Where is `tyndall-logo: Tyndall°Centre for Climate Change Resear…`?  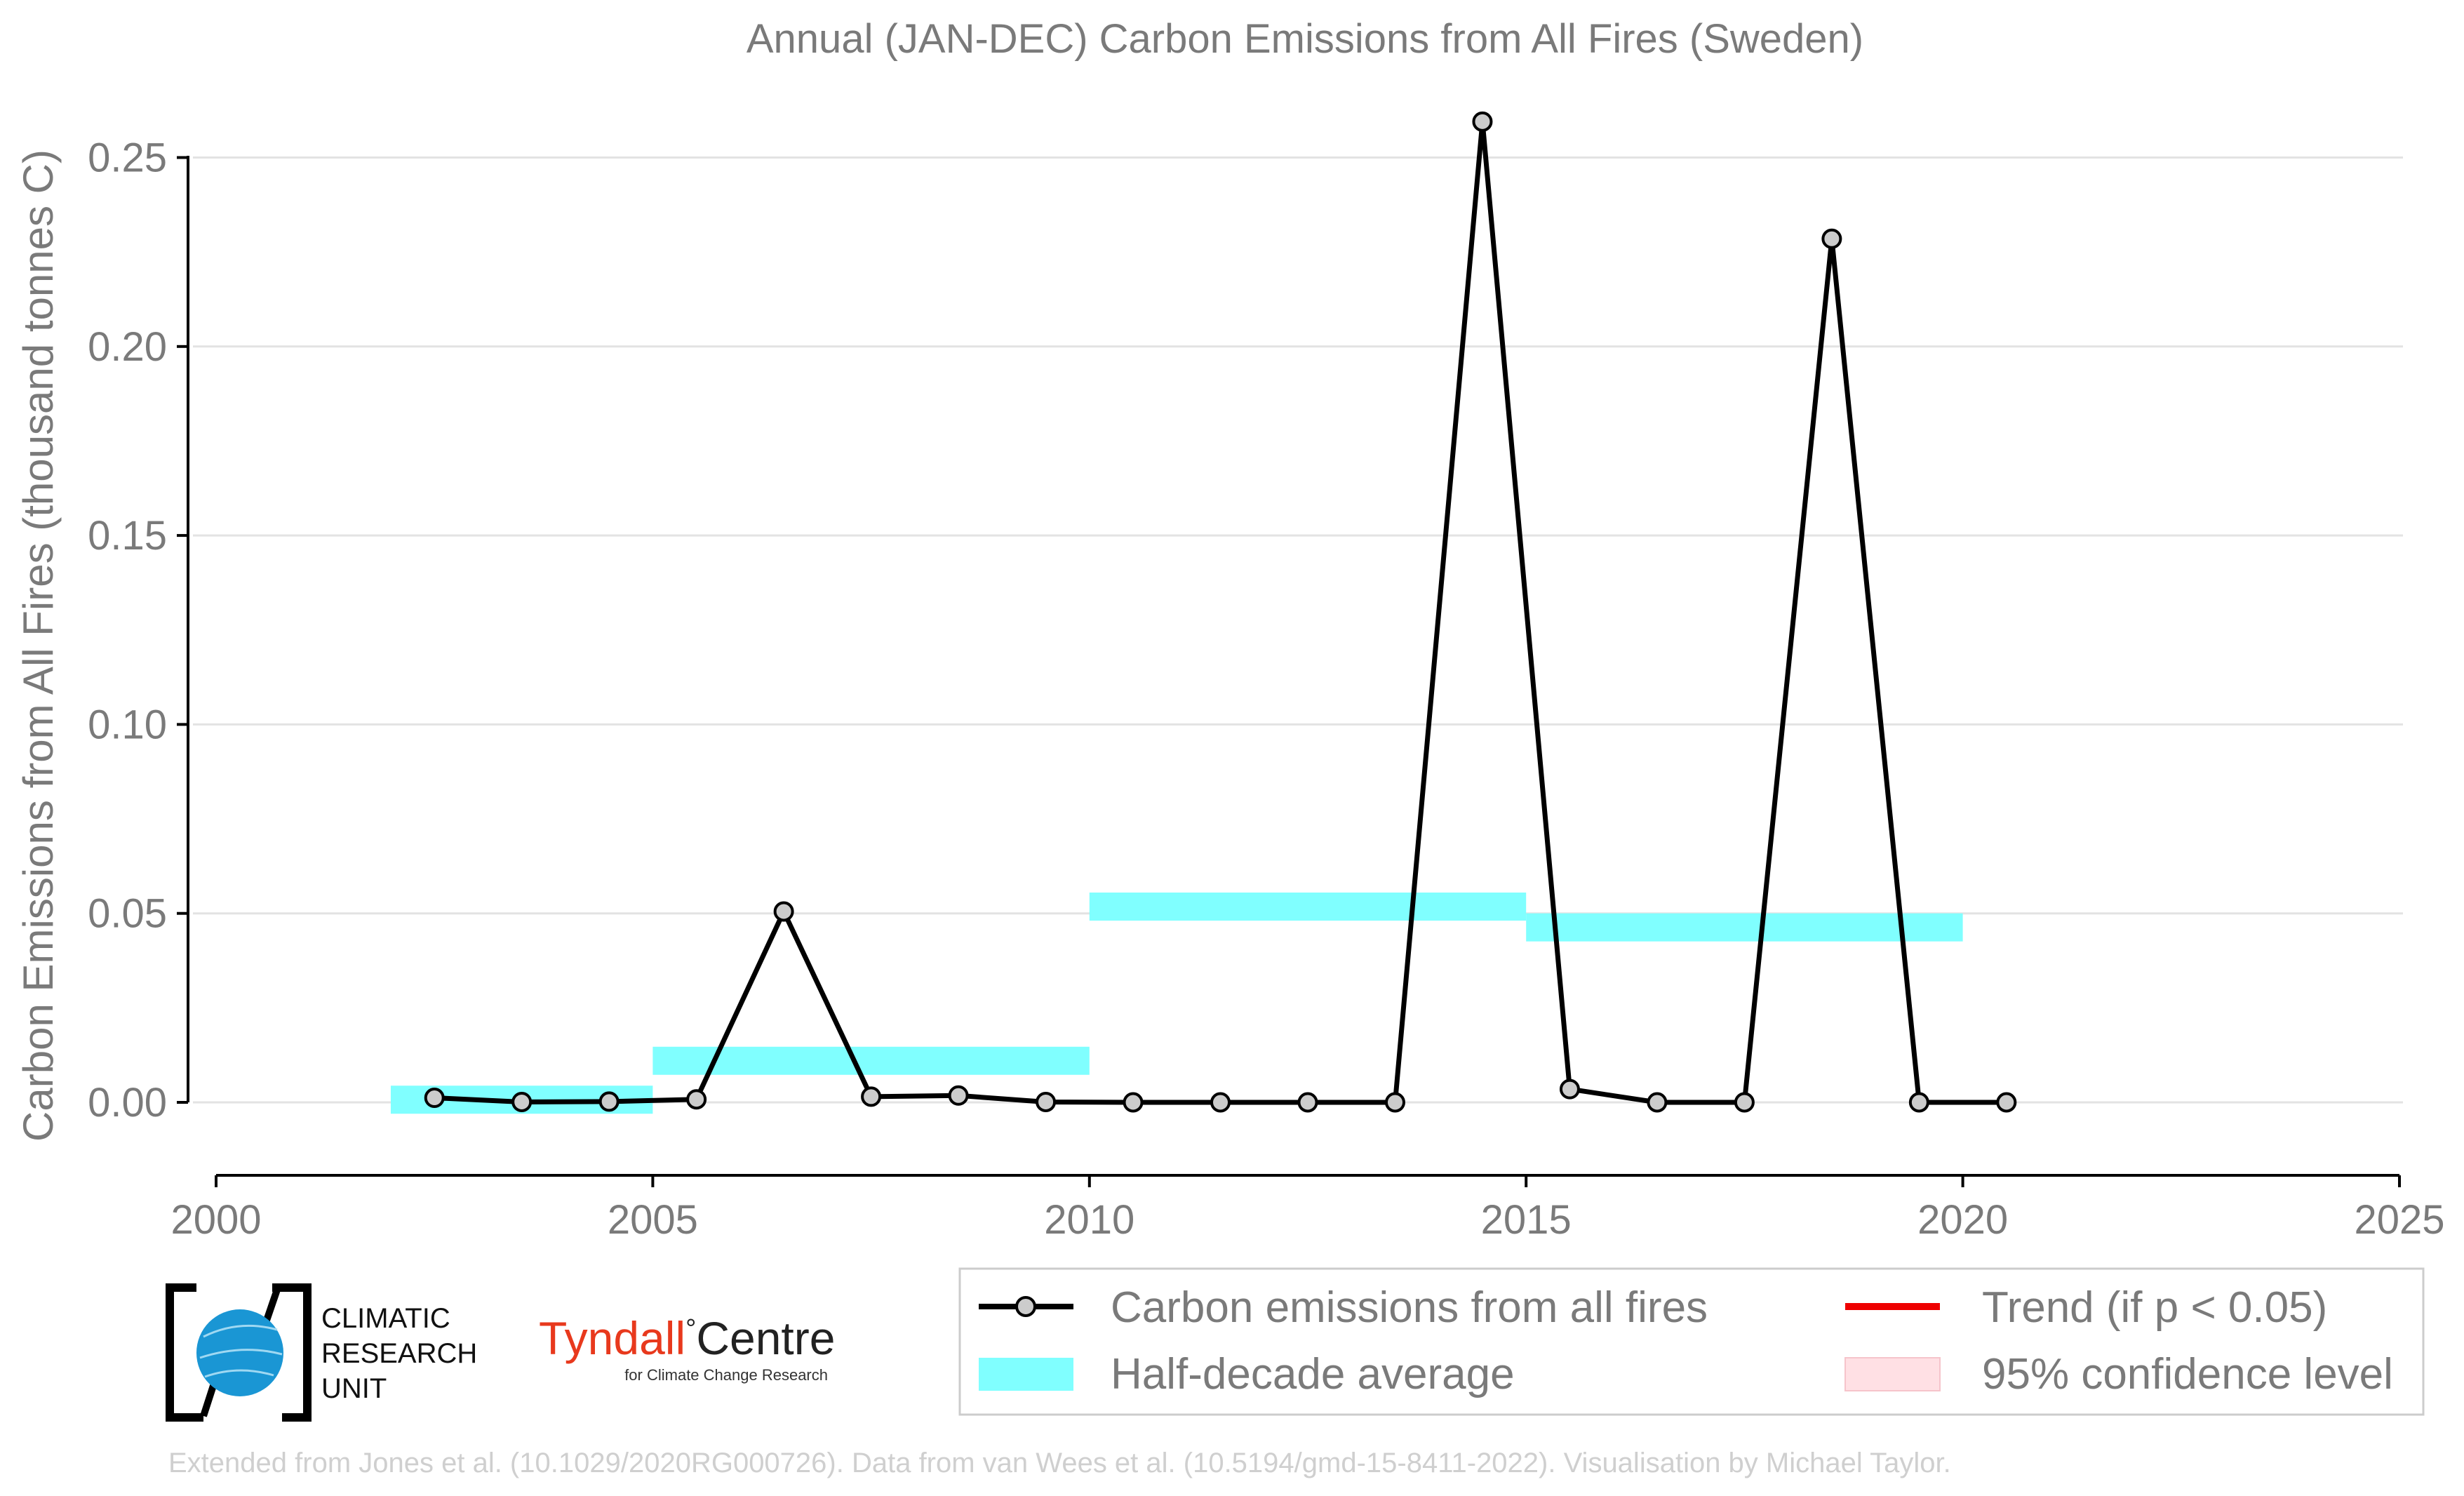 tyndall-logo: Tyndall°Centre for Climate Change Resear… is located at coordinates (687, 1348).